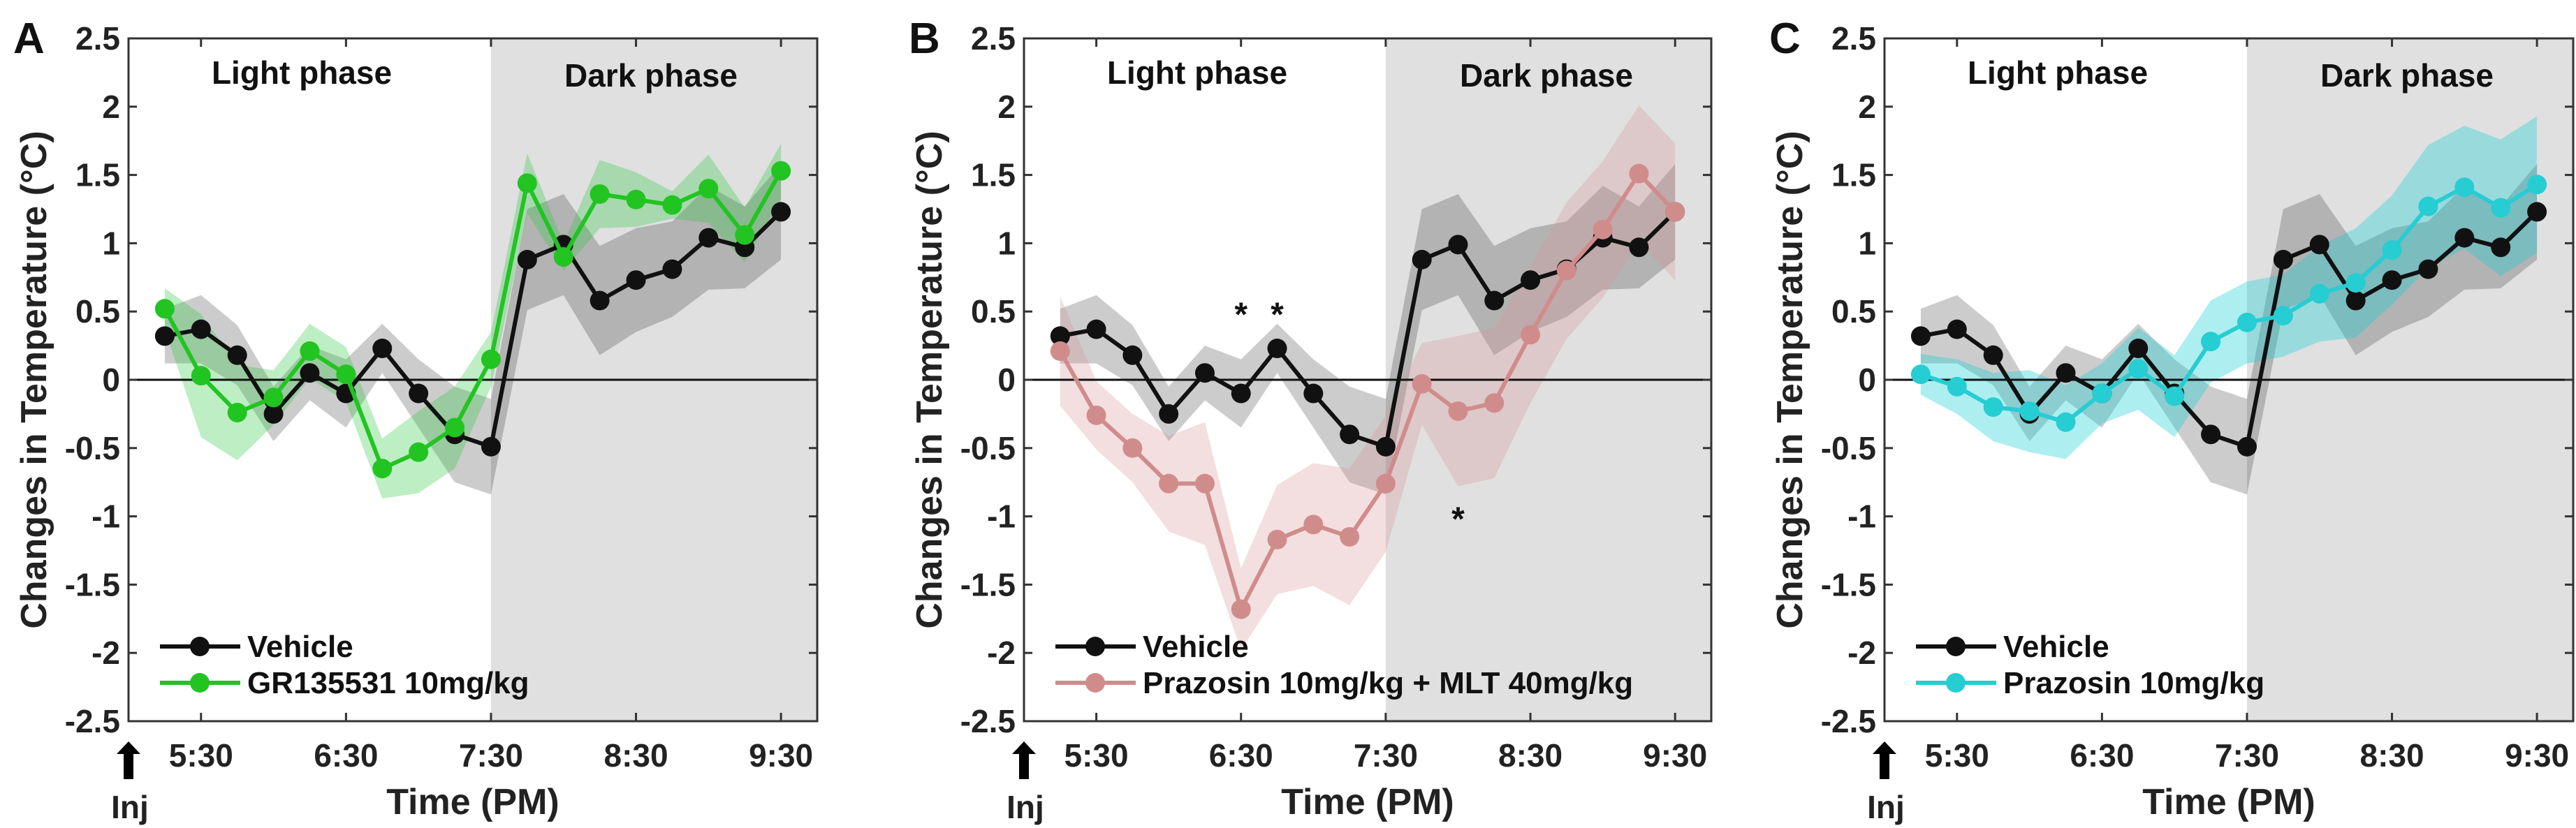 This screenshot has width=2576, height=828. I want to click on x-tick-label: 5:30, so click(1096, 755).